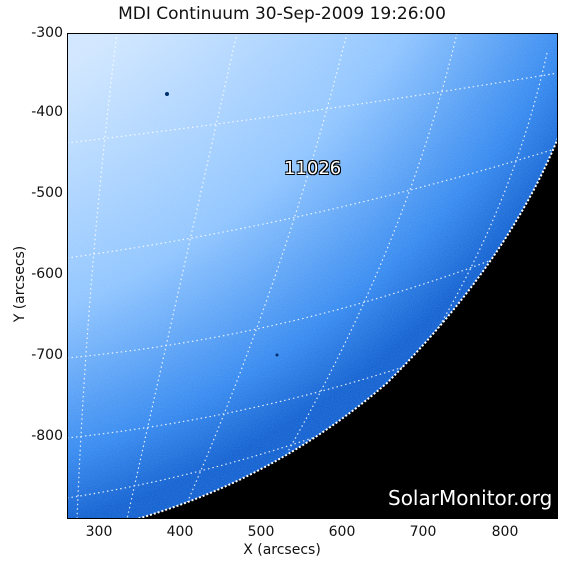 The image size is (564, 564). I want to click on y-axis-label: Y (arcsecs), so click(20, 284).